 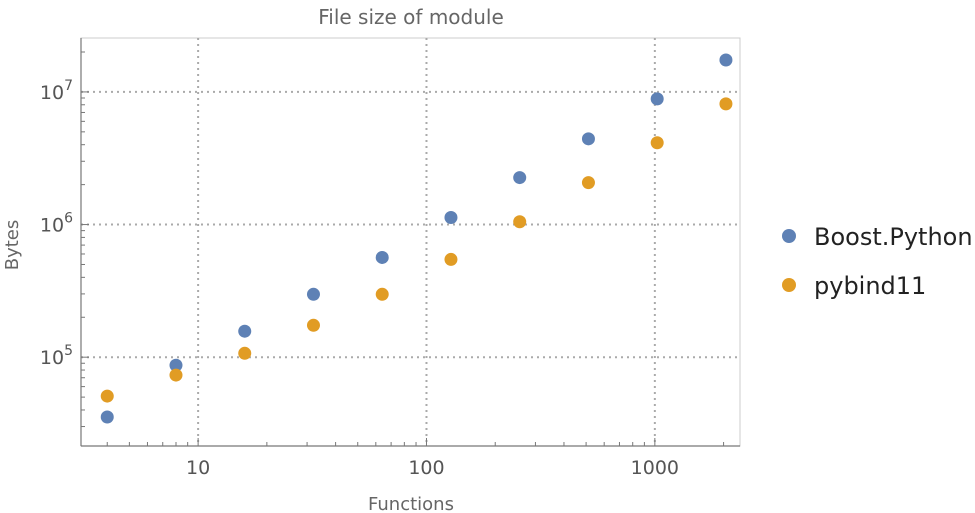 I want to click on y-axis-label: Bytes, so click(x=12, y=245).